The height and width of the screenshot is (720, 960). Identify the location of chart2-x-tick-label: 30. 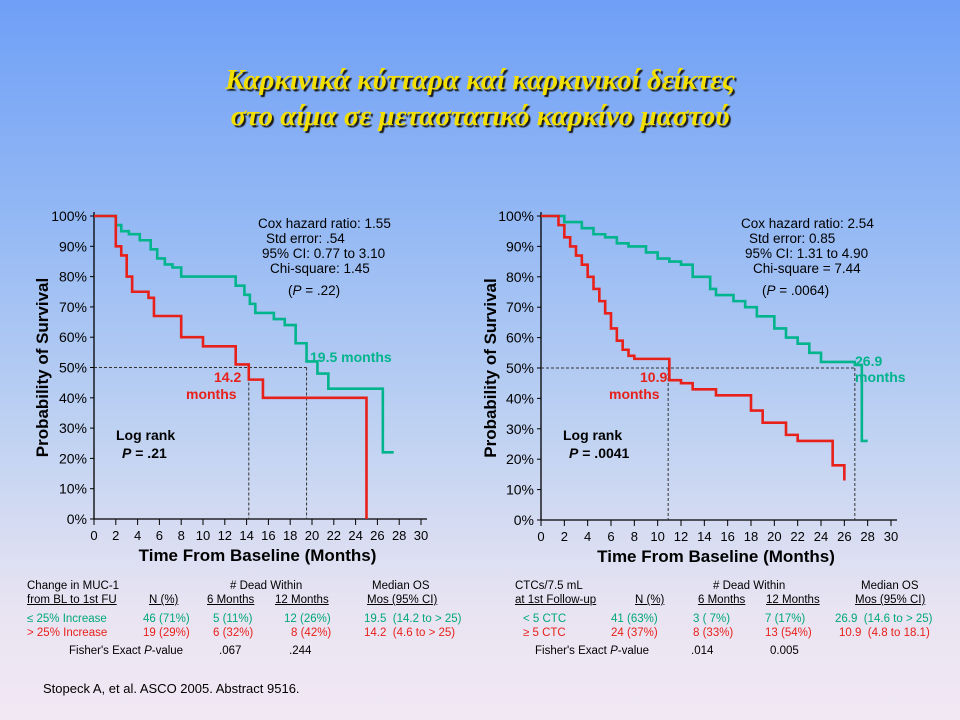
(891, 536).